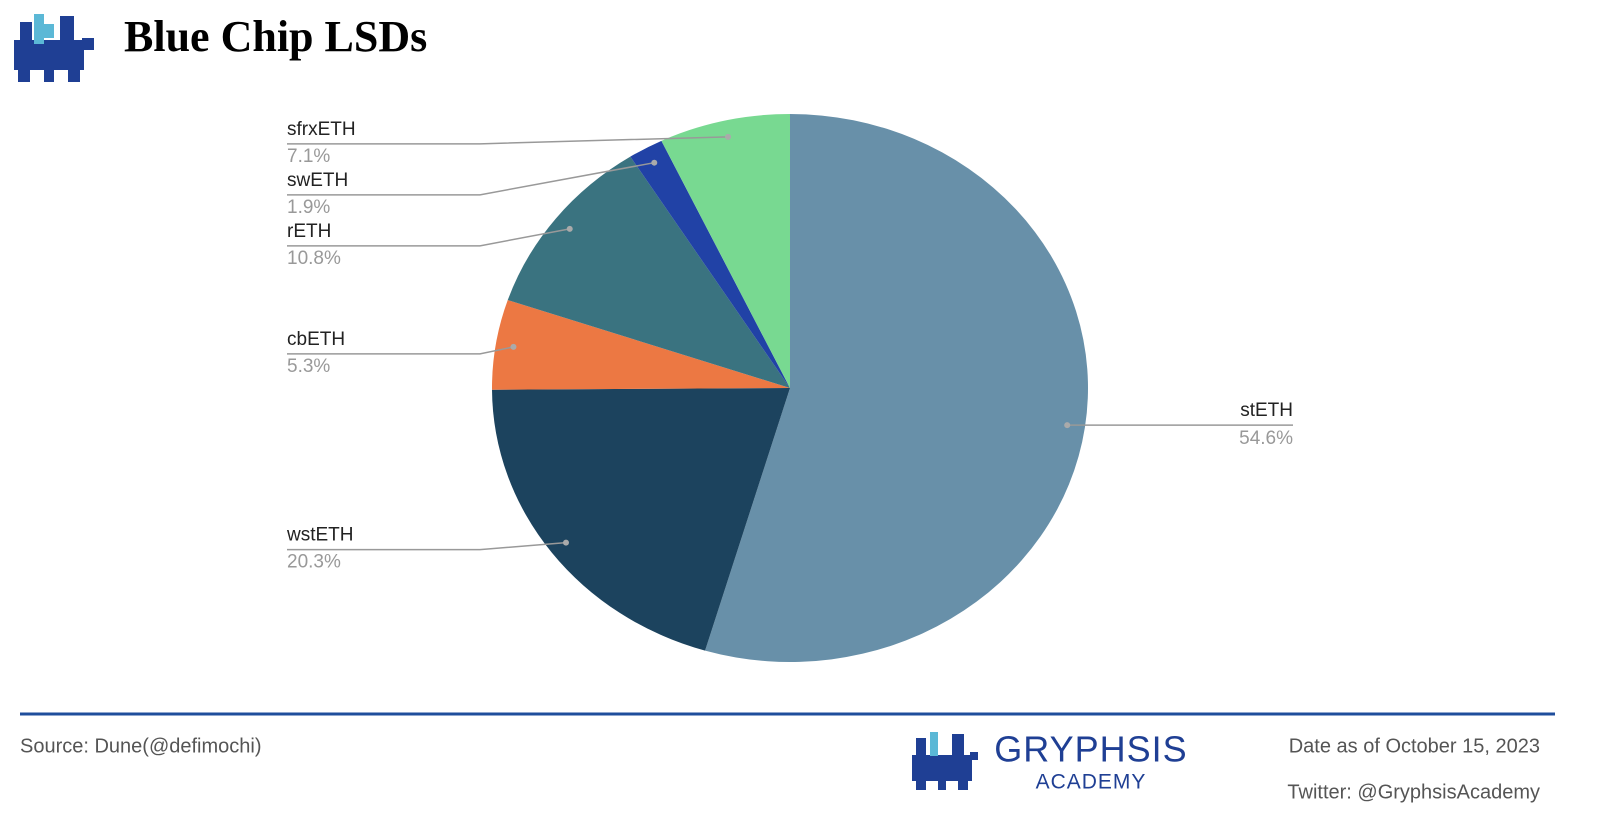 The image size is (1600, 829). What do you see at coordinates (1090, 749) in the screenshot?
I see `brand: GRYPHSIS` at bounding box center [1090, 749].